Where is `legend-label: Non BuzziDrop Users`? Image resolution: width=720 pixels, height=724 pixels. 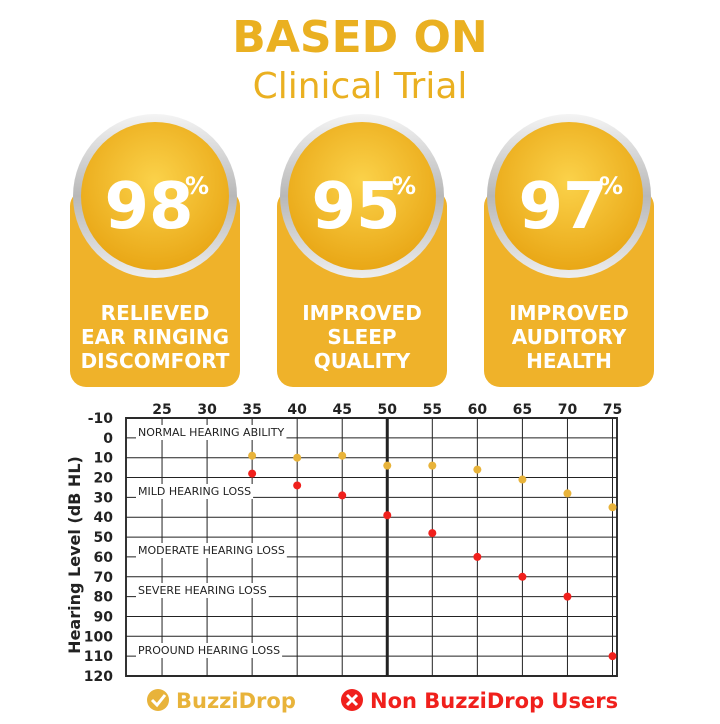
legend-label: Non BuzziDrop Users is located at coordinates (494, 701).